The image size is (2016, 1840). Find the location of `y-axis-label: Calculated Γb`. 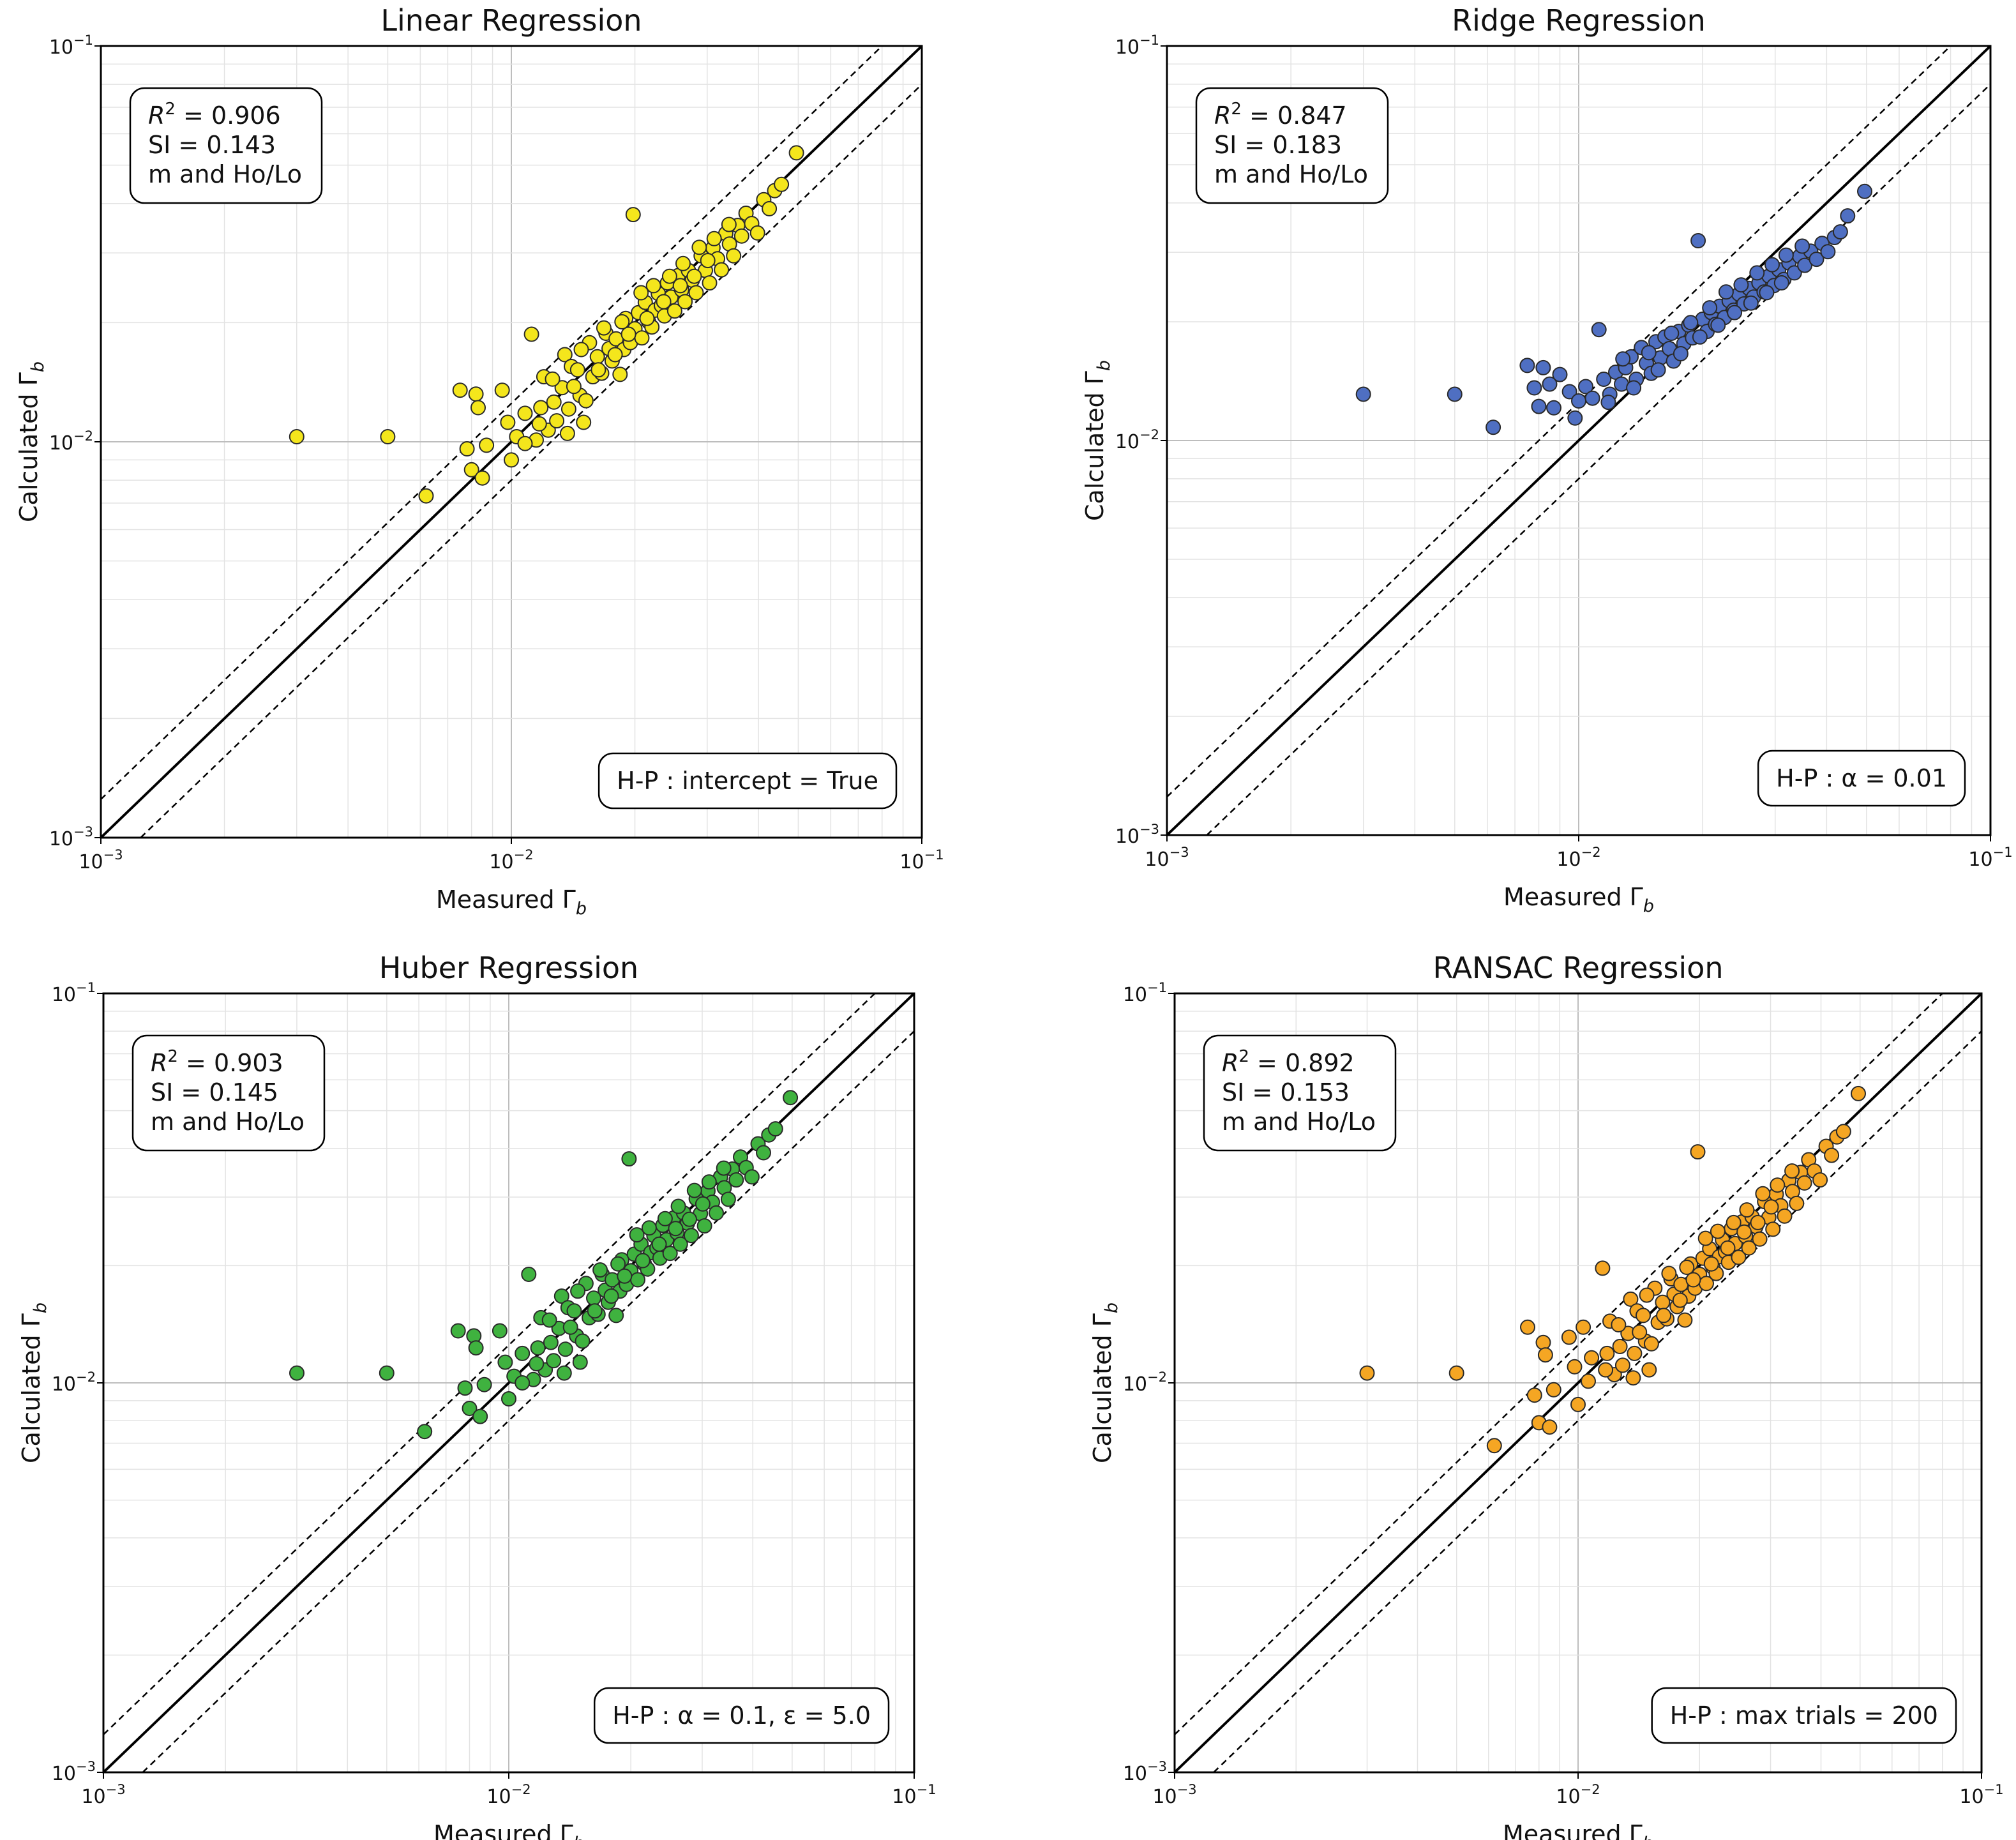

y-axis-label: Calculated Γb is located at coordinates (1105, 1382).